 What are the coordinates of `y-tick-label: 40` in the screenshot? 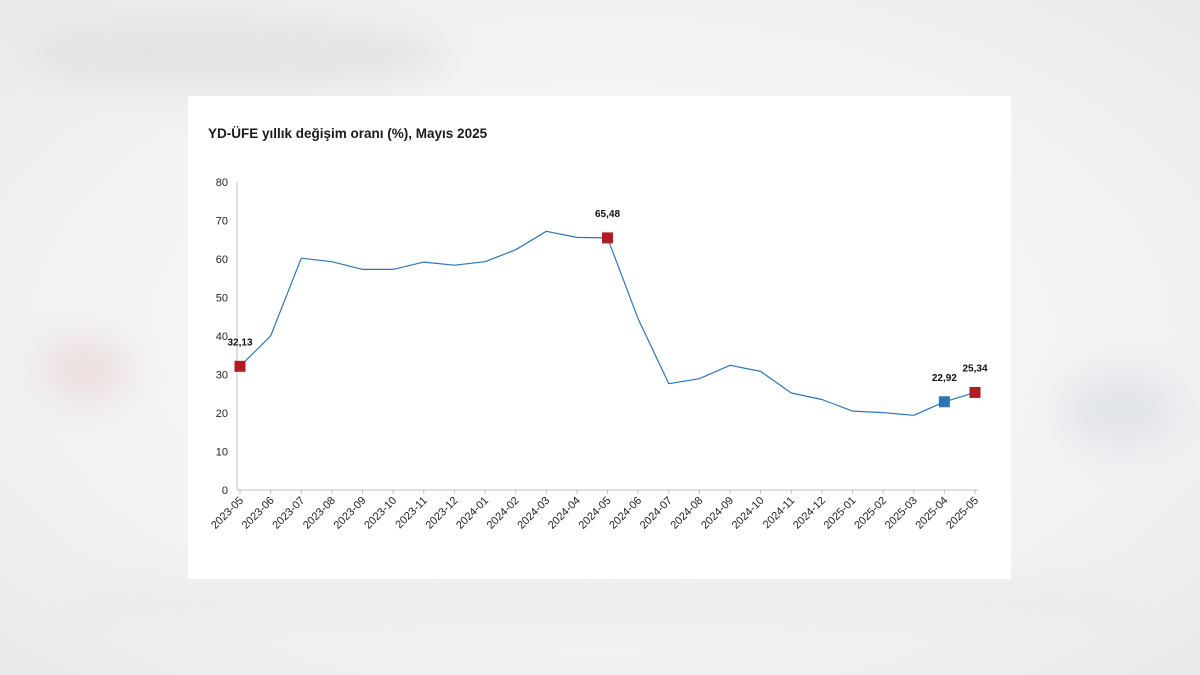 It's located at (222, 337).